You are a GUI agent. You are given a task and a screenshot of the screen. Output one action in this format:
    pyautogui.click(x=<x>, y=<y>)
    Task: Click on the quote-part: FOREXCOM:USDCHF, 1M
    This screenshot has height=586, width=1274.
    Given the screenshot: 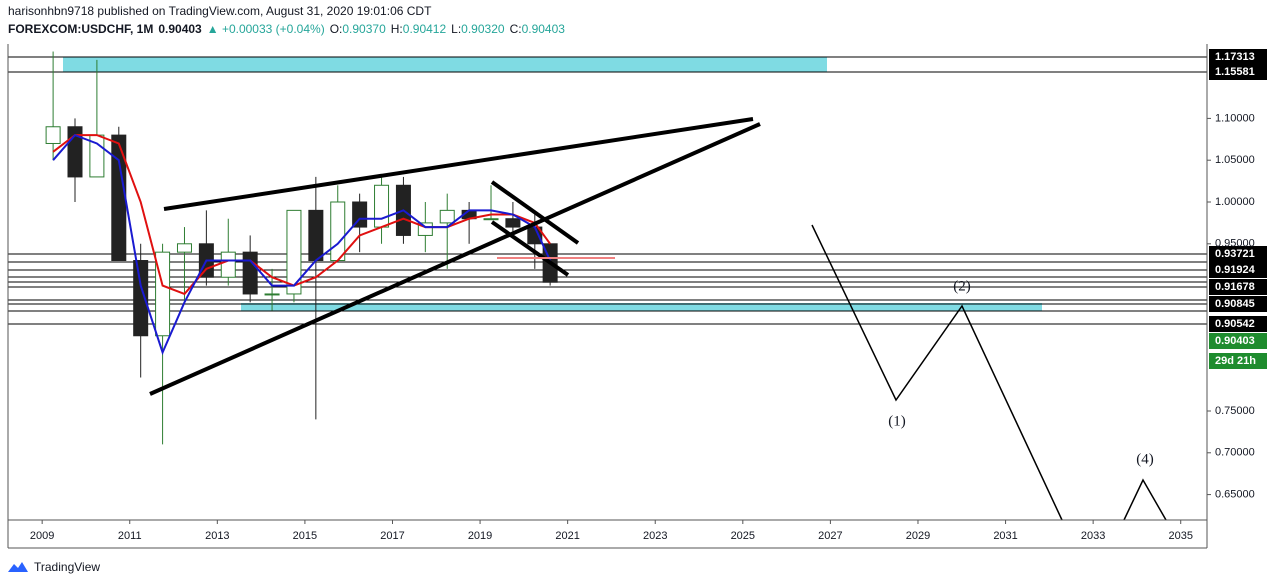 What is the action you would take?
    pyautogui.click(x=80, y=29)
    